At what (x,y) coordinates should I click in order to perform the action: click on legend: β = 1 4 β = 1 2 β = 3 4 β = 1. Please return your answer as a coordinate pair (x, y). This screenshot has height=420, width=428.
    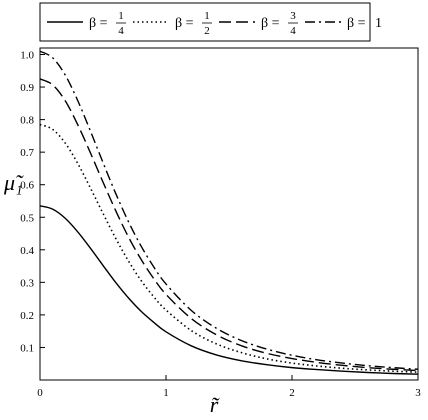
    Looking at the image, I should click on (210, 22).